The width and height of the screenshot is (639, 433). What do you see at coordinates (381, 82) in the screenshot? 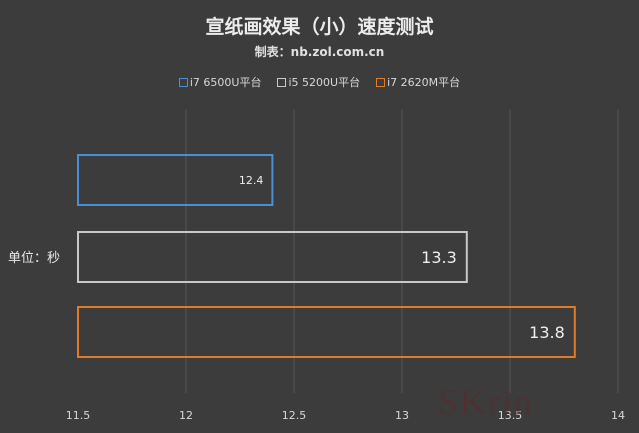
I see `legend-swatch-i7-2620m` at bounding box center [381, 82].